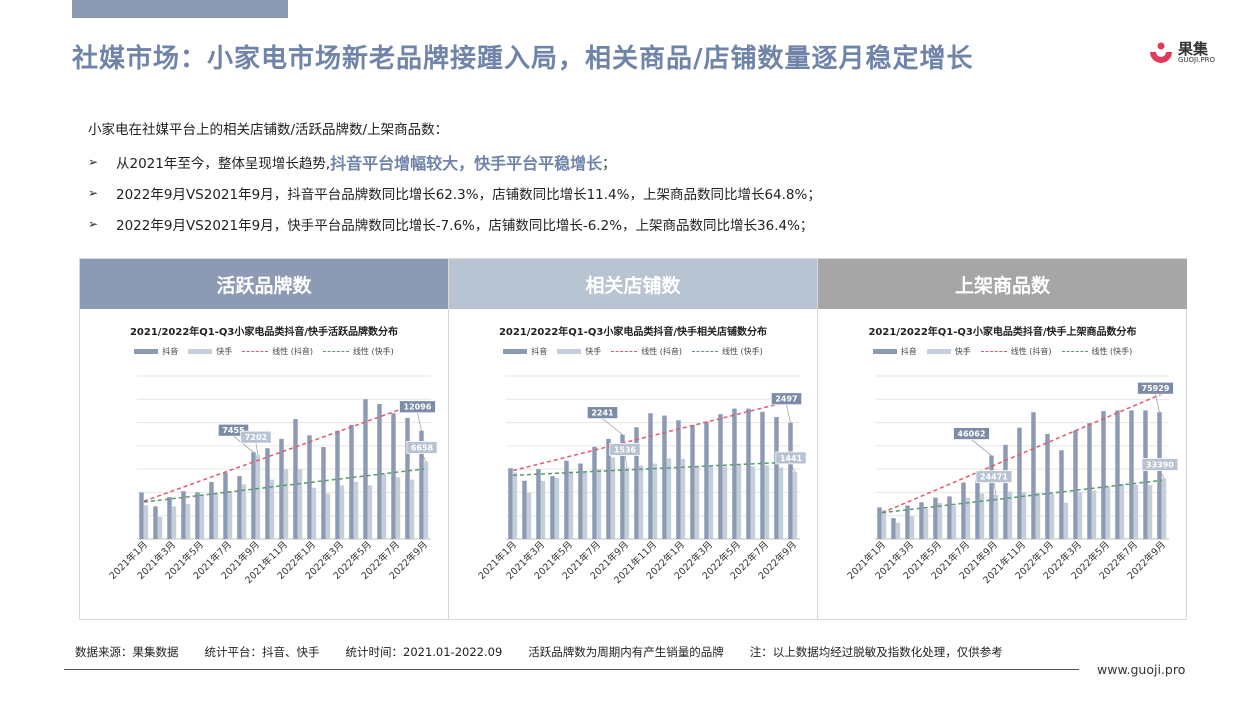 Image resolution: width=1250 pixels, height=703 pixels. What do you see at coordinates (256, 437) in the screenshot?
I see `data-label: 7202` at bounding box center [256, 437].